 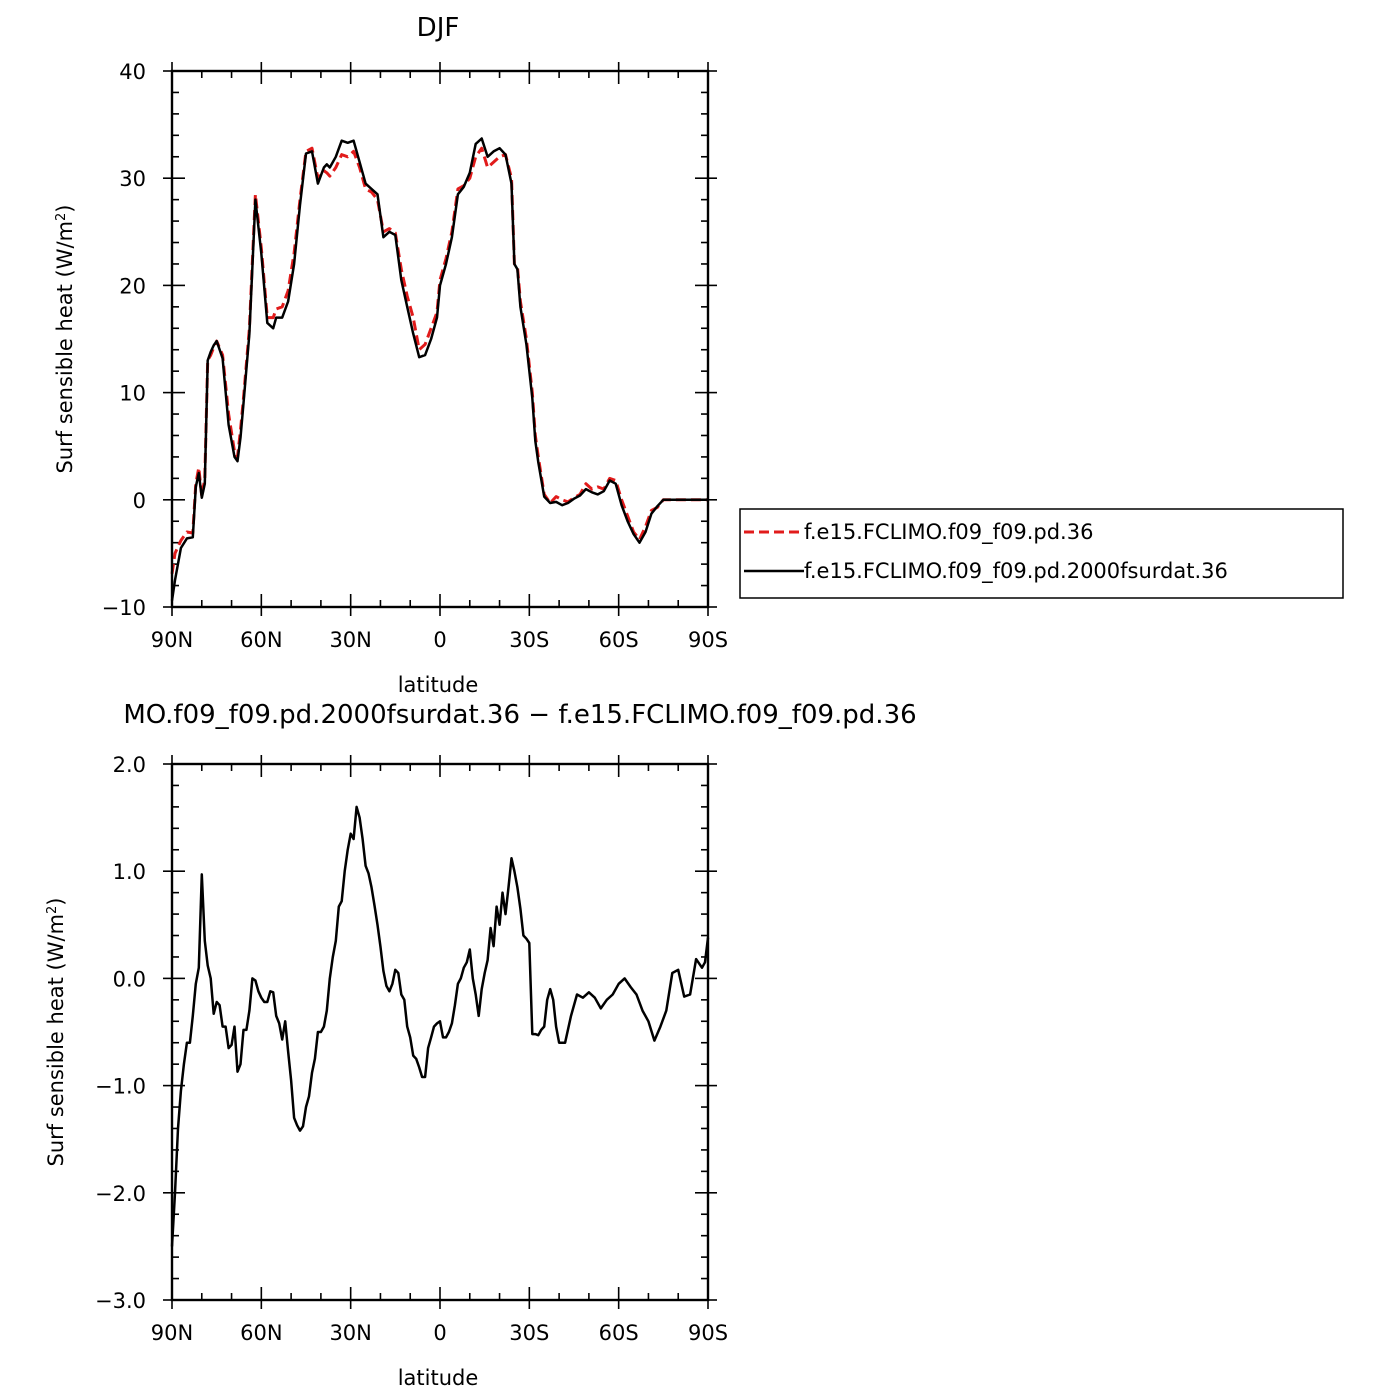 I want to click on y-tick-label: 0.0, so click(x=129, y=979).